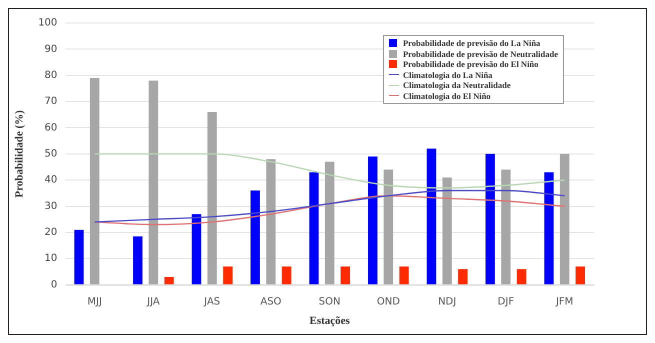 The image size is (655, 343). Describe the element at coordinates (211, 302) in the screenshot. I see `x-tick-label: JAS` at that location.